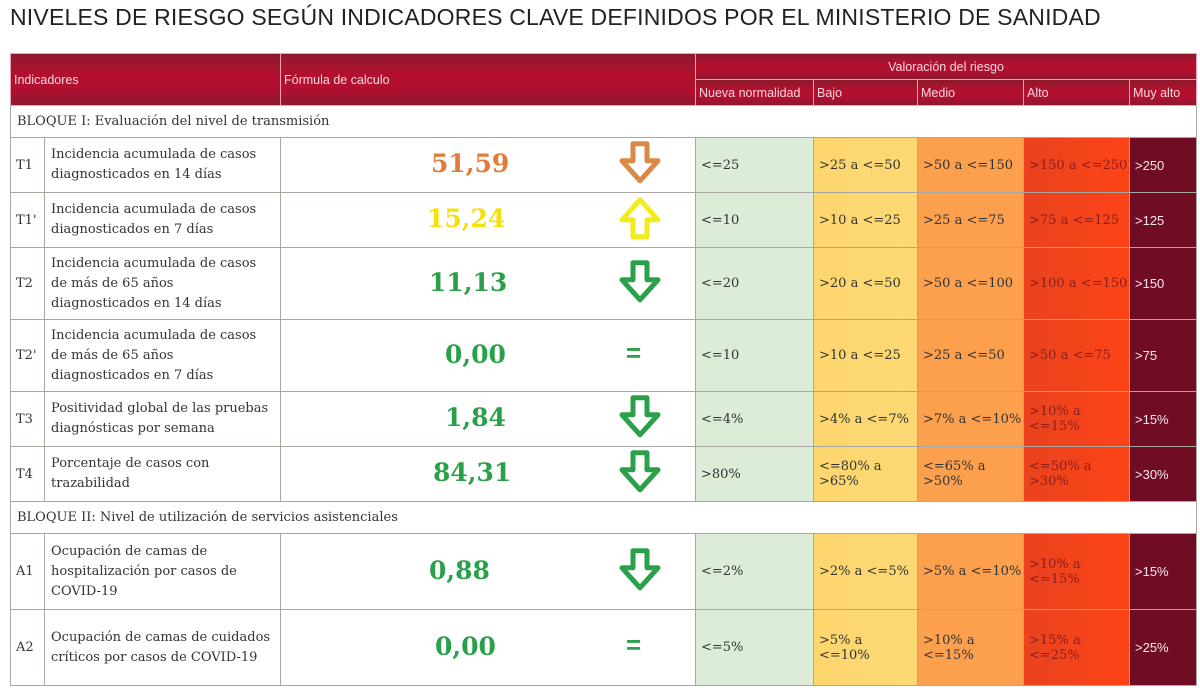 This screenshot has width=1200, height=690. I want to click on range-muy-alto: >25%, so click(1163, 647).